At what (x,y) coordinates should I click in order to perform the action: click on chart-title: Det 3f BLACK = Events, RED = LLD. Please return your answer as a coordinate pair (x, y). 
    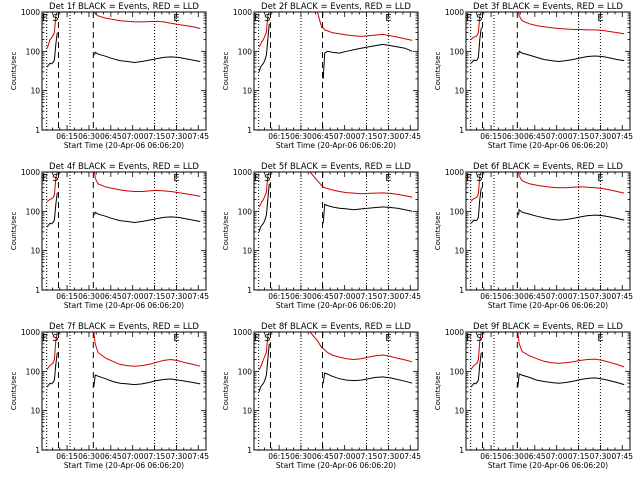
    Looking at the image, I should click on (548, 7).